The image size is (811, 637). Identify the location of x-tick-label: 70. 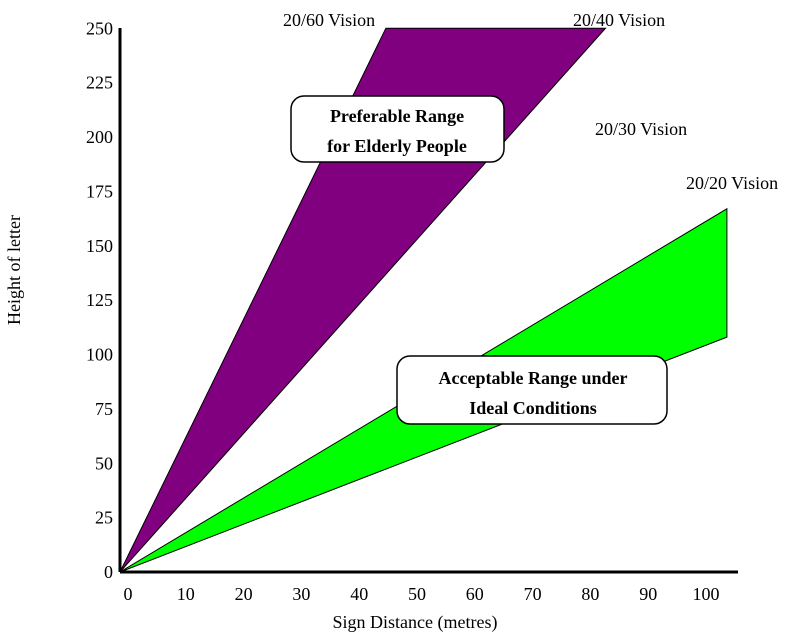
(533, 594).